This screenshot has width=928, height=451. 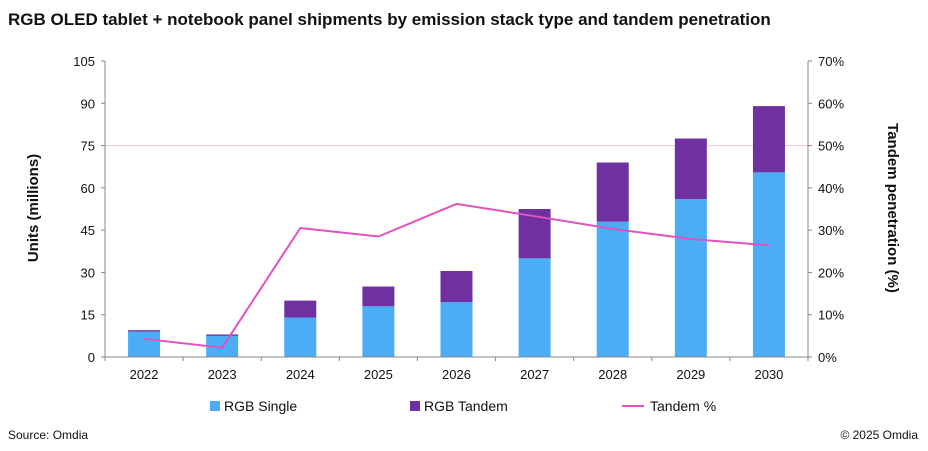 I want to click on bar-rgb-single-2025, so click(x=378, y=331).